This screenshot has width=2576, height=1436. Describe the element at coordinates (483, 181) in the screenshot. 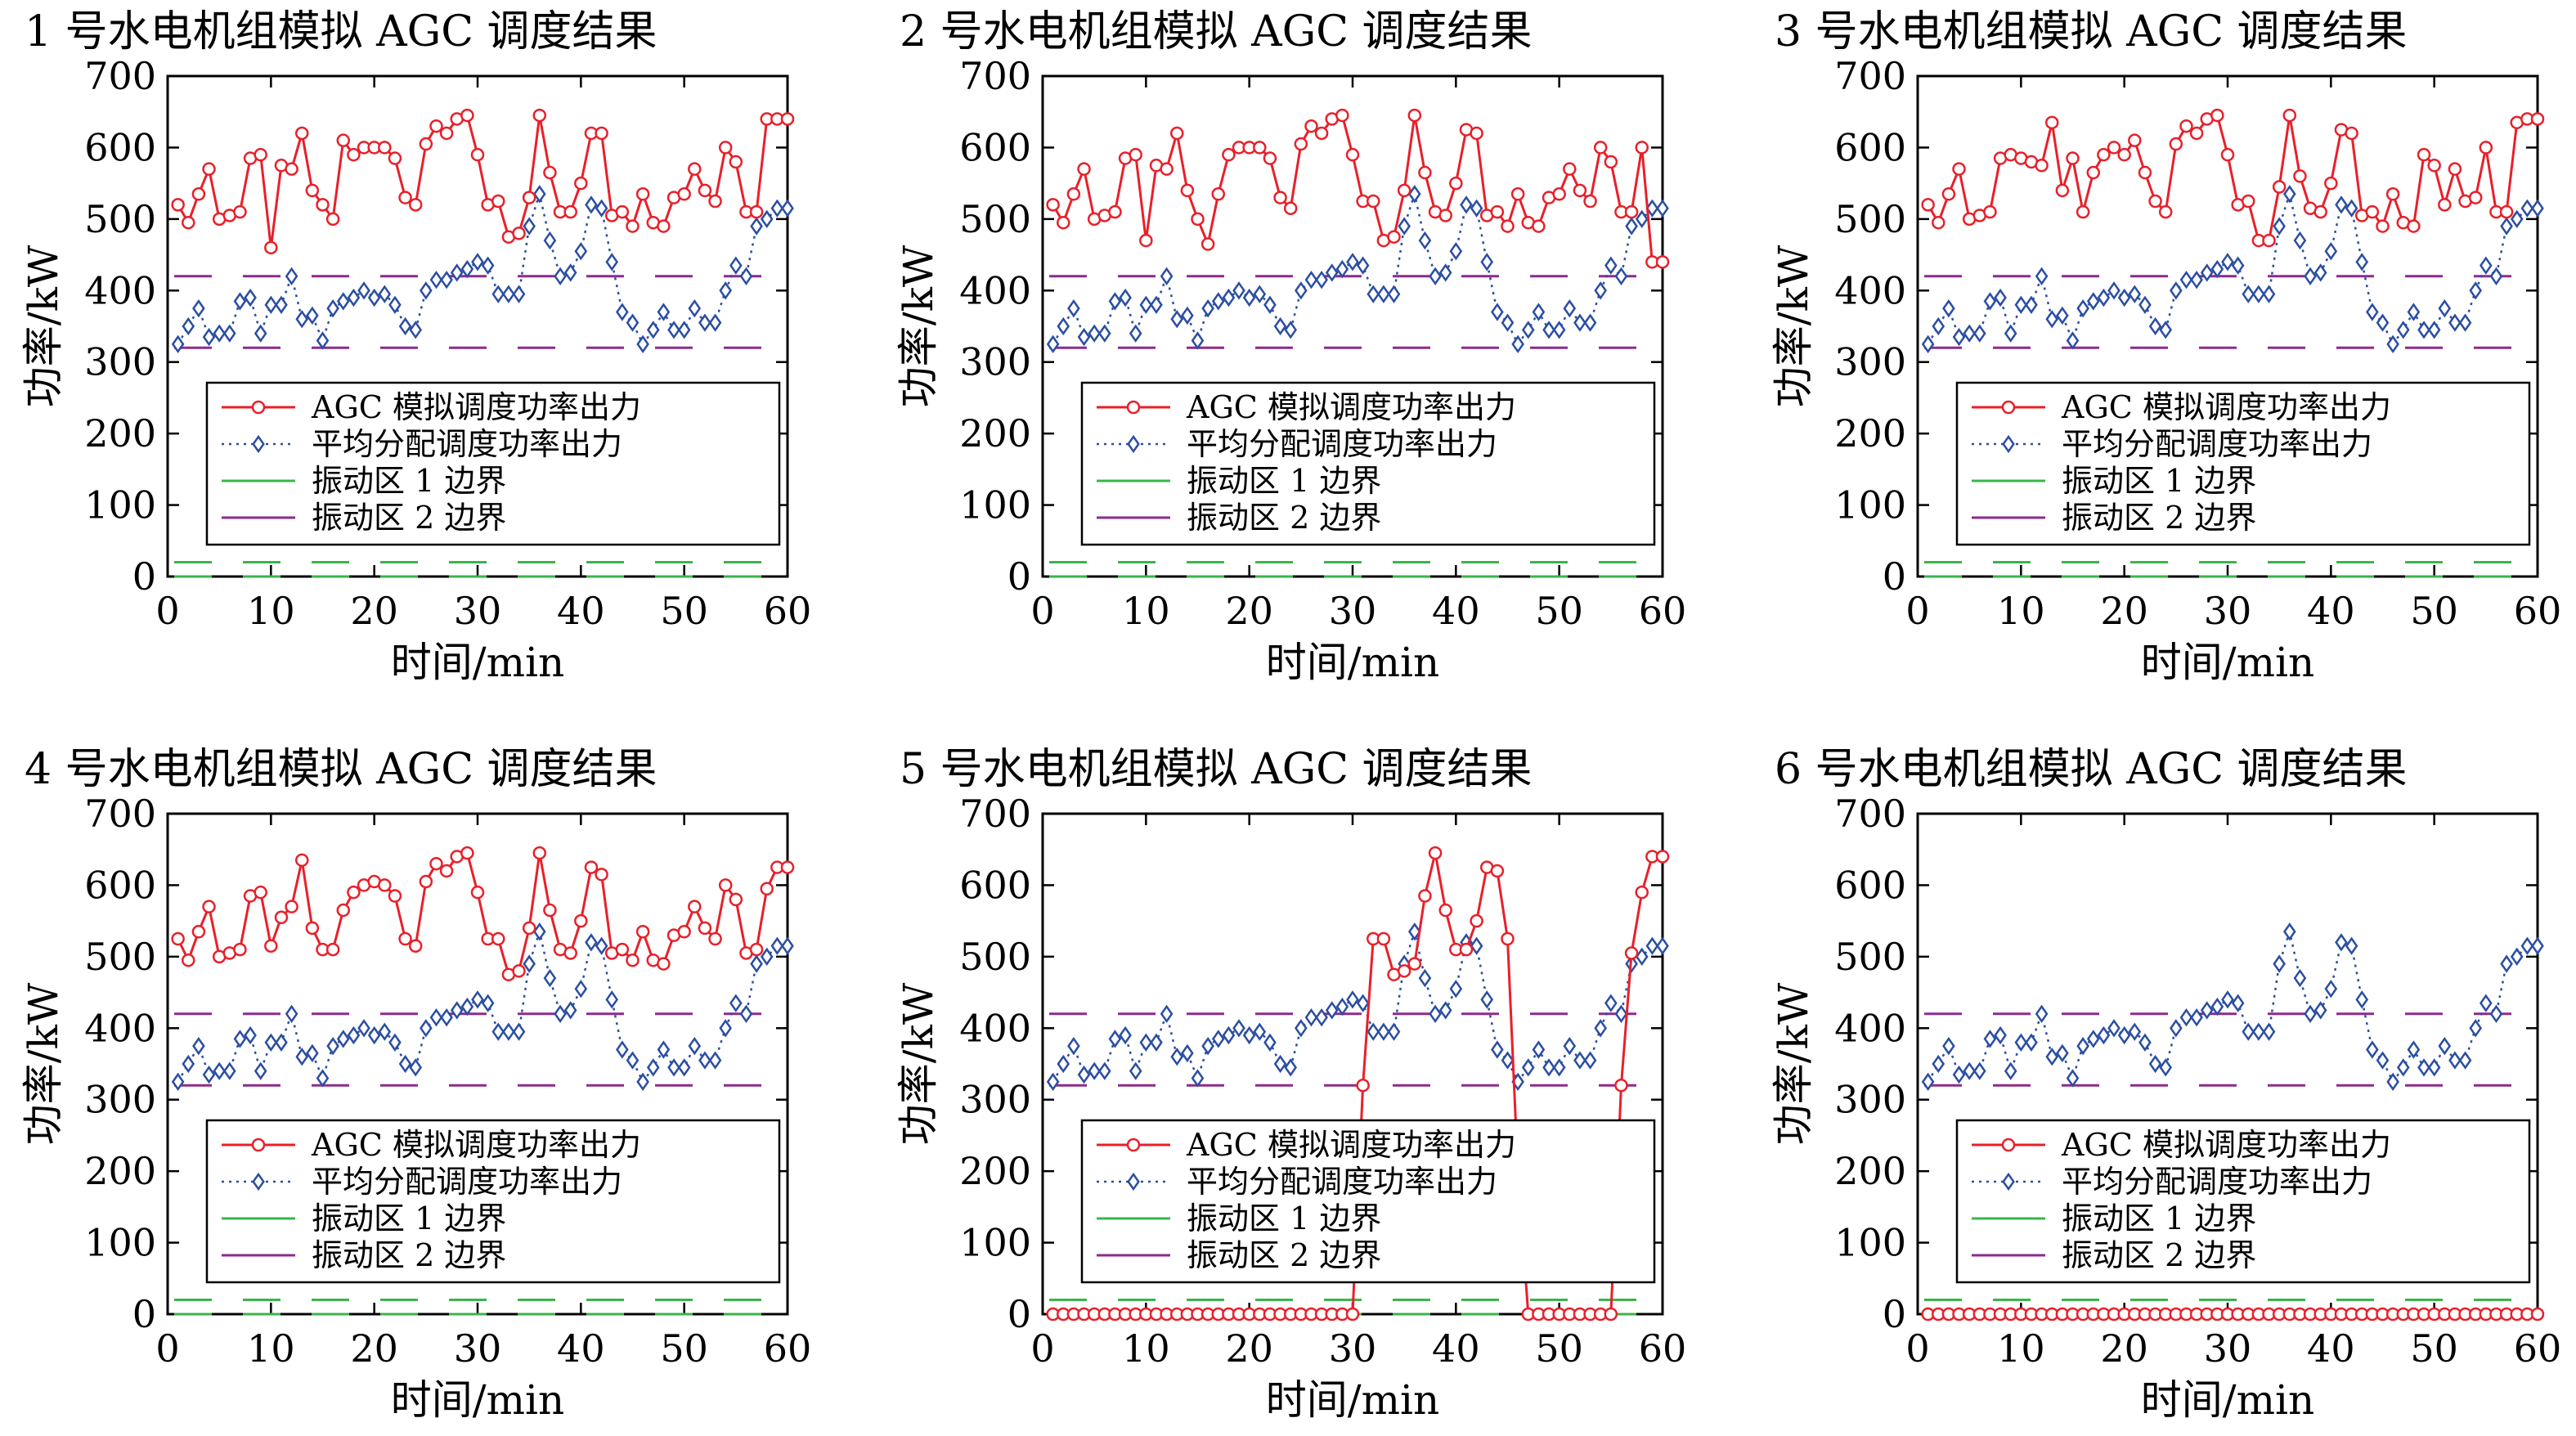

I see `agc-dispatch-line` at that location.